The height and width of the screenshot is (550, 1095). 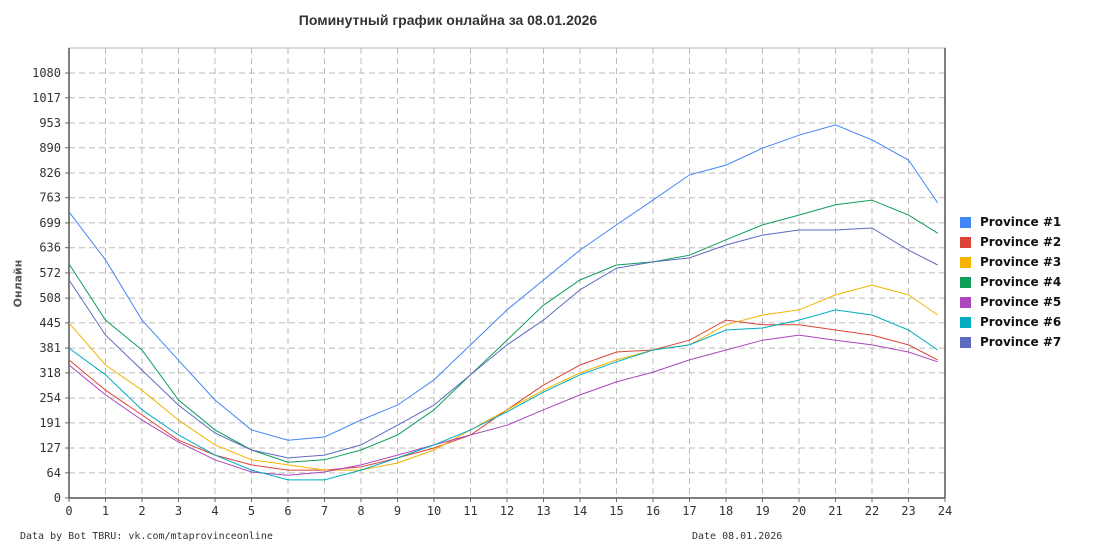 What do you see at coordinates (46, 98) in the screenshot?
I see `y-tick-label: 1017` at bounding box center [46, 98].